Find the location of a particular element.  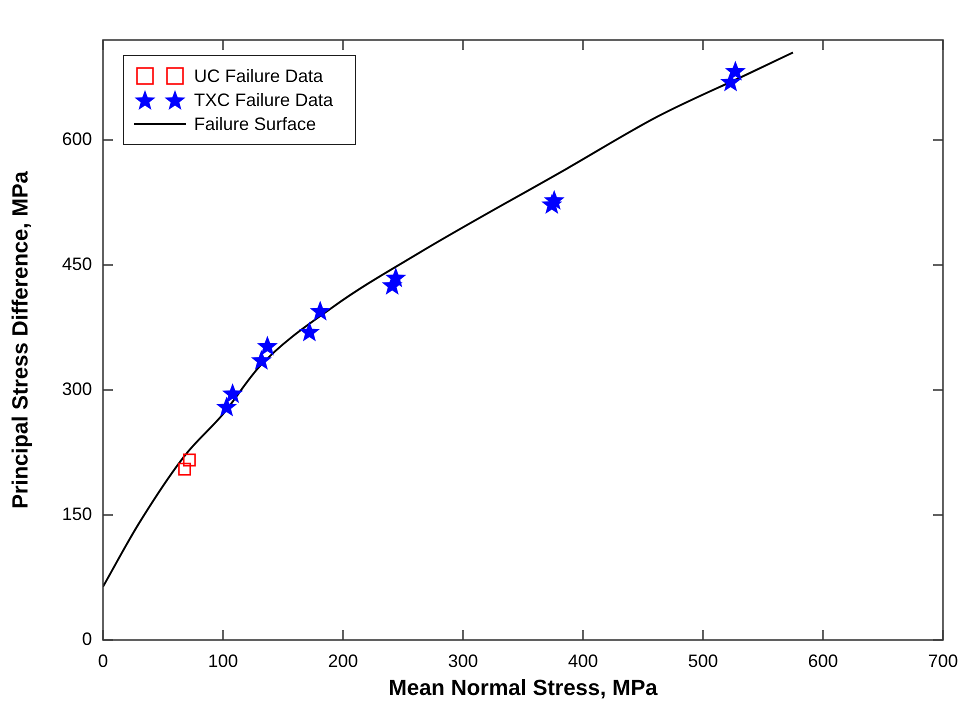

y-tick-label: 0 is located at coordinates (87, 638).